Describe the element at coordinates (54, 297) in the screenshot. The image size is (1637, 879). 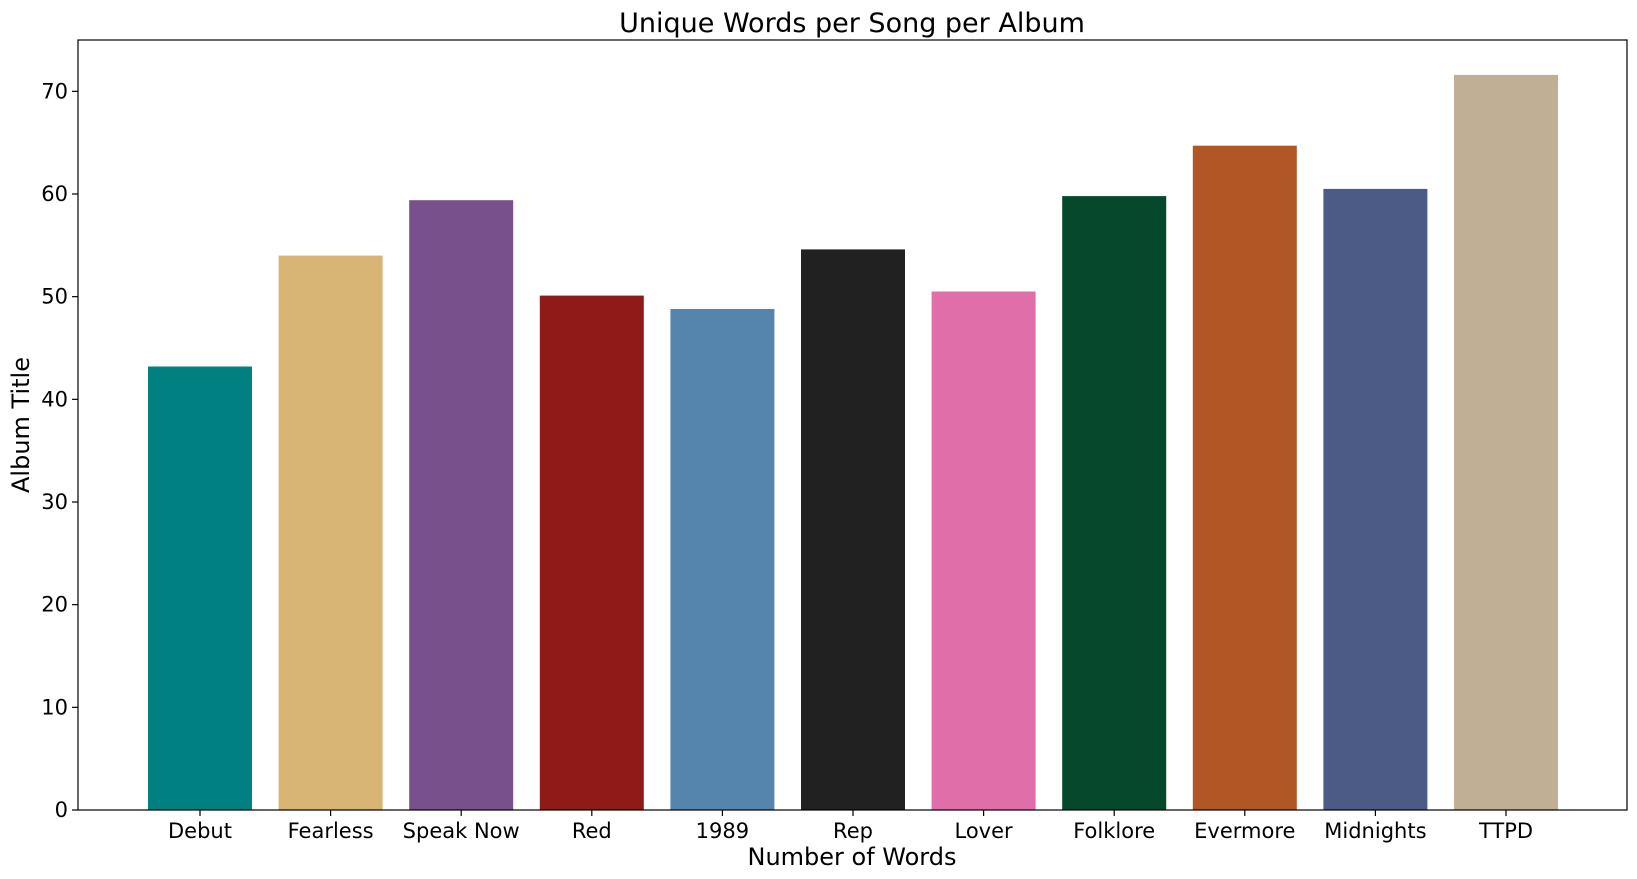
I see `y-tick-label: 50` at that location.